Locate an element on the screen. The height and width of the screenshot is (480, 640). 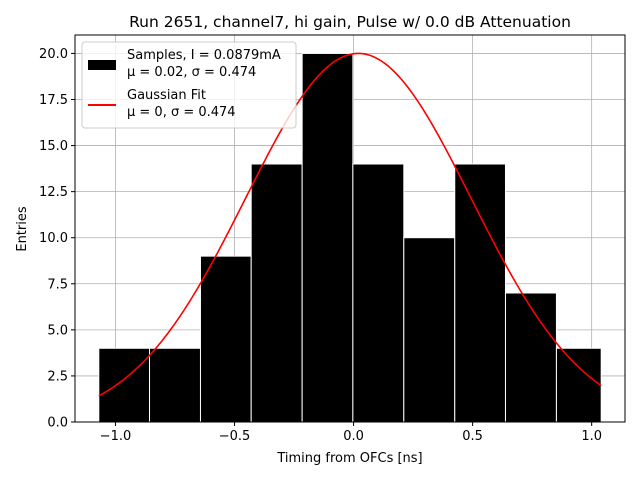
y-tick-label: 17.5 is located at coordinates (53, 100).